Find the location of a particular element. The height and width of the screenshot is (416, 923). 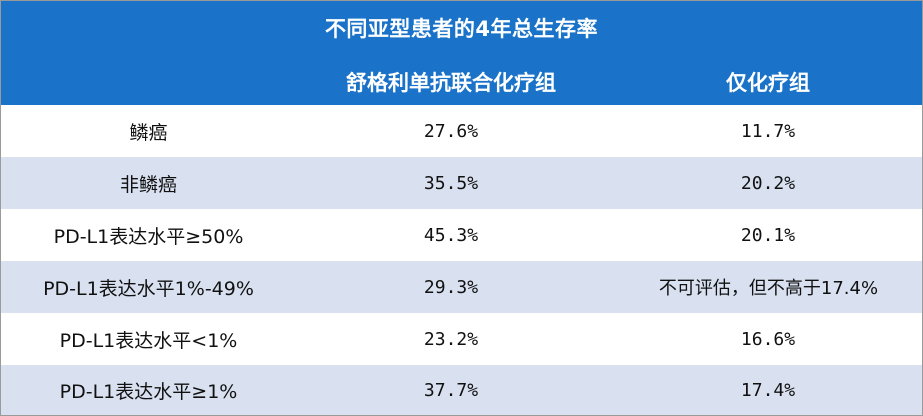

chemo-value-cell: 20.1% is located at coordinates (768, 235).